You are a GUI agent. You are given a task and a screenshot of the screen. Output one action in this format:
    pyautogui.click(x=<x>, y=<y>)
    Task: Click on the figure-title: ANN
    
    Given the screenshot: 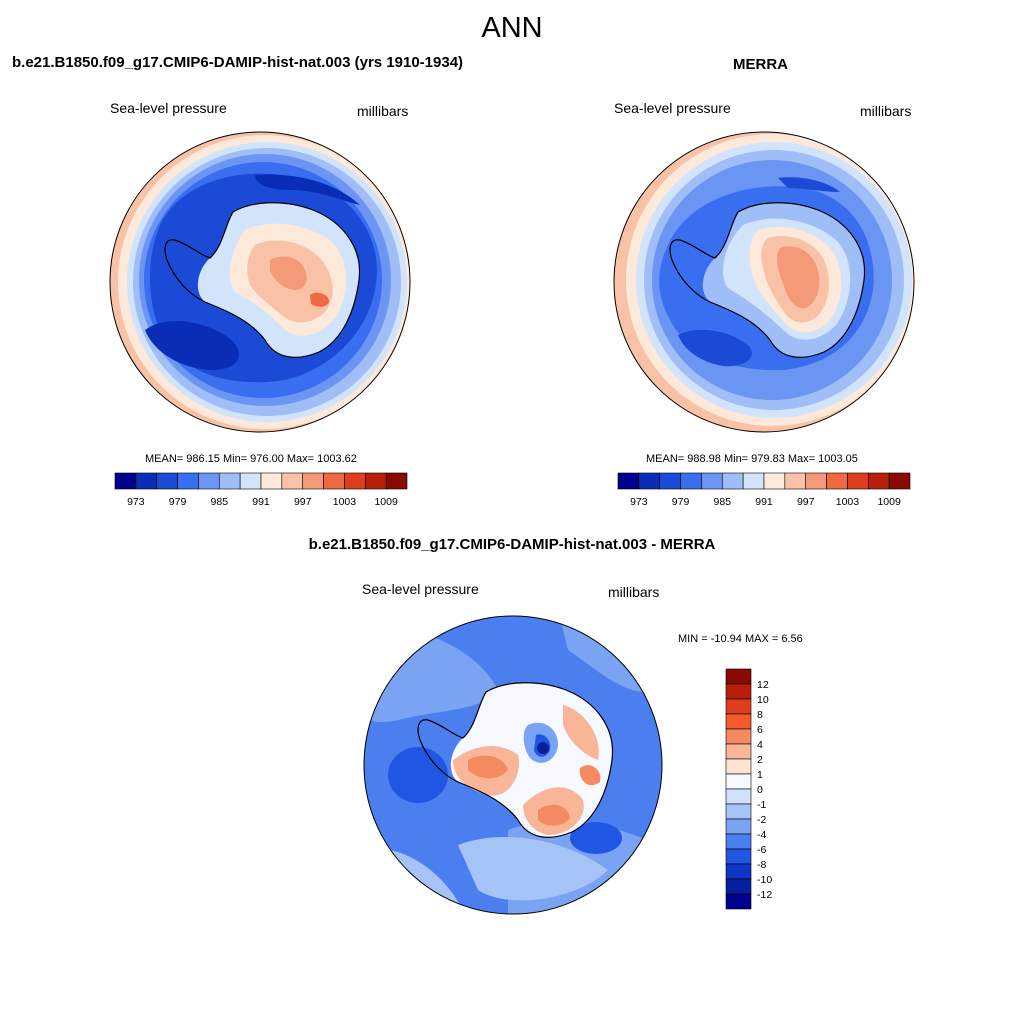 What is the action you would take?
    pyautogui.click(x=512, y=28)
    